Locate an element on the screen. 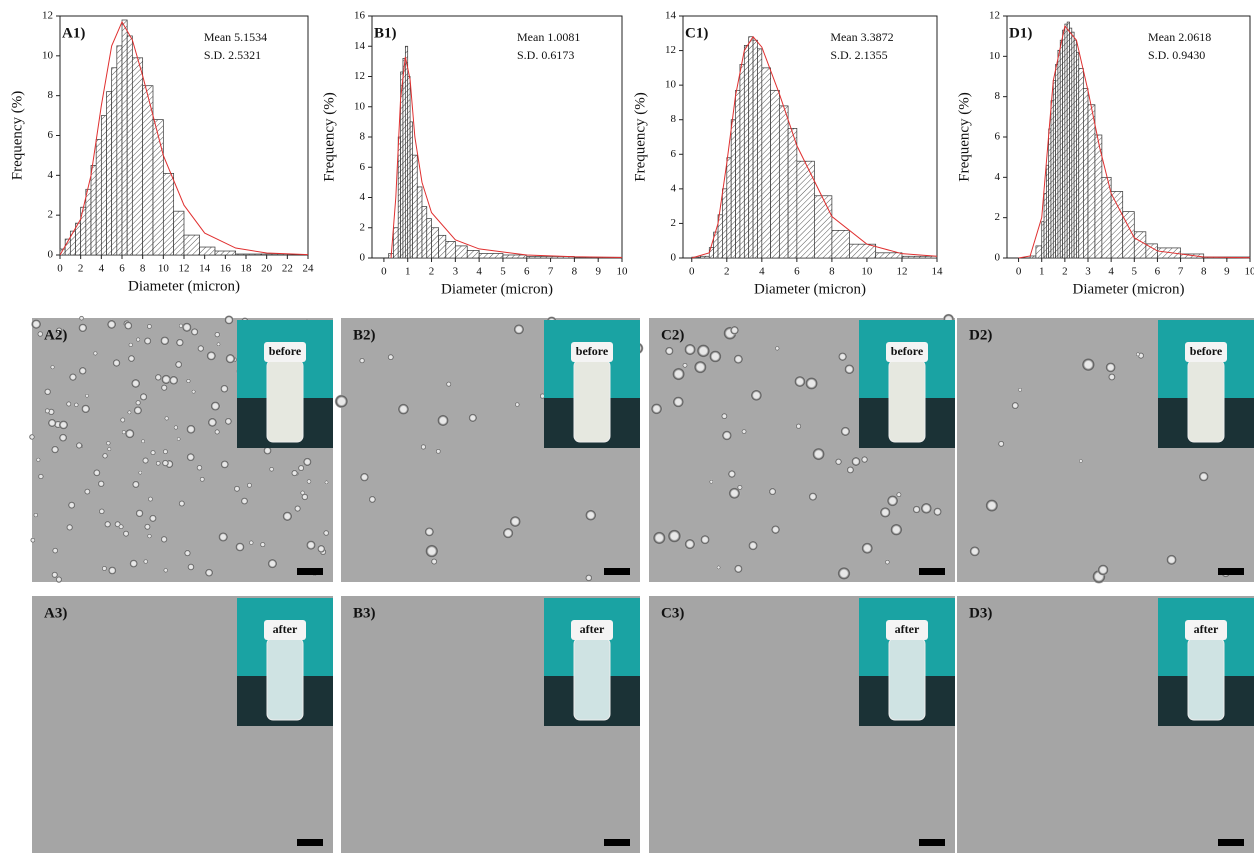  x-tick-label: 16 is located at coordinates (226, 269).